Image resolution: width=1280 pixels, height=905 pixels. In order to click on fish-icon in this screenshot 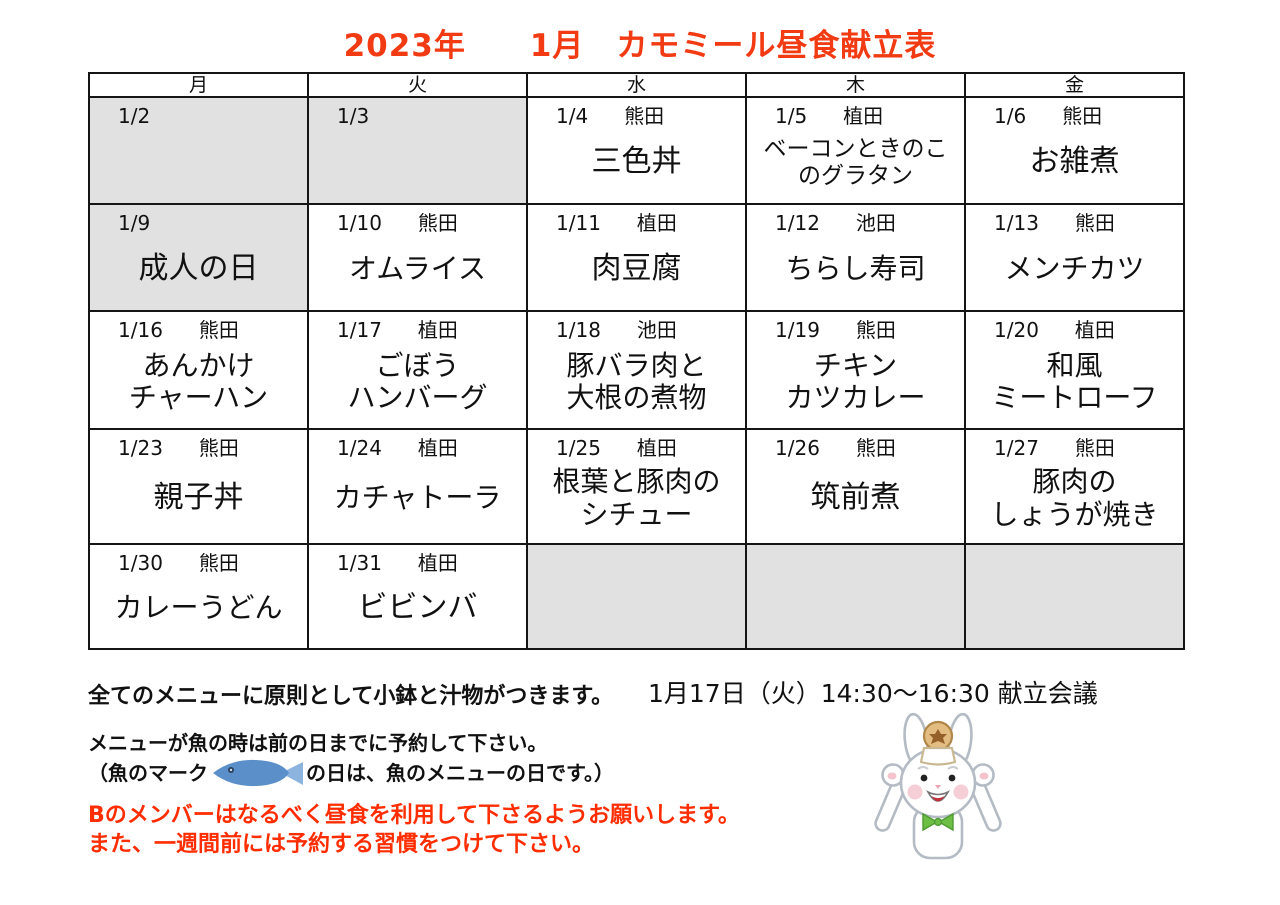, I will do `click(258, 773)`.